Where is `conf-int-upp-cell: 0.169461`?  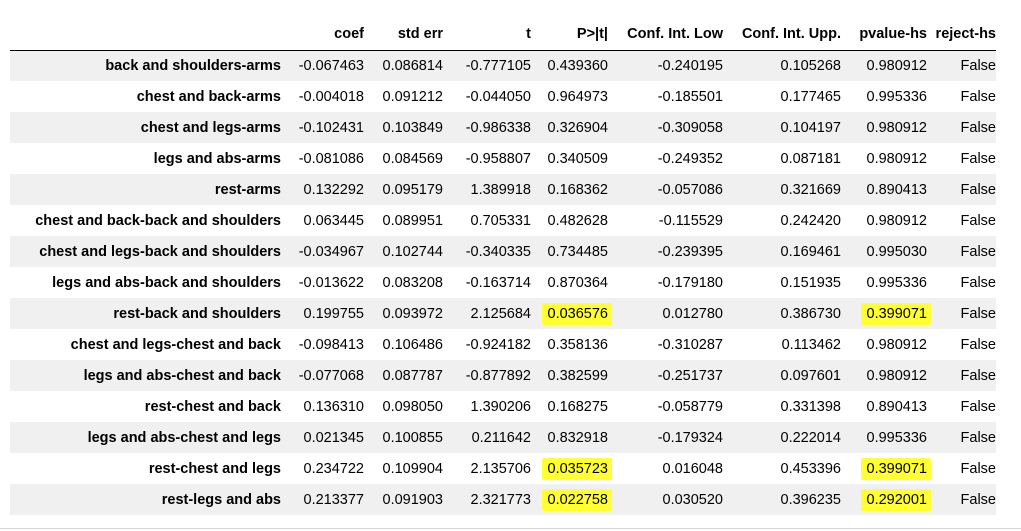
conf-int-upp-cell: 0.169461 is located at coordinates (810, 251).